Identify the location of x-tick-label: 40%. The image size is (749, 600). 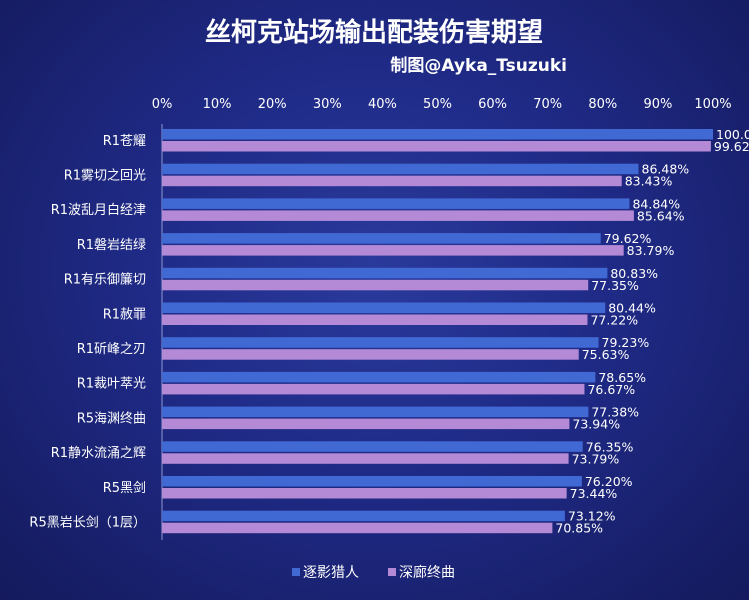
(382, 104).